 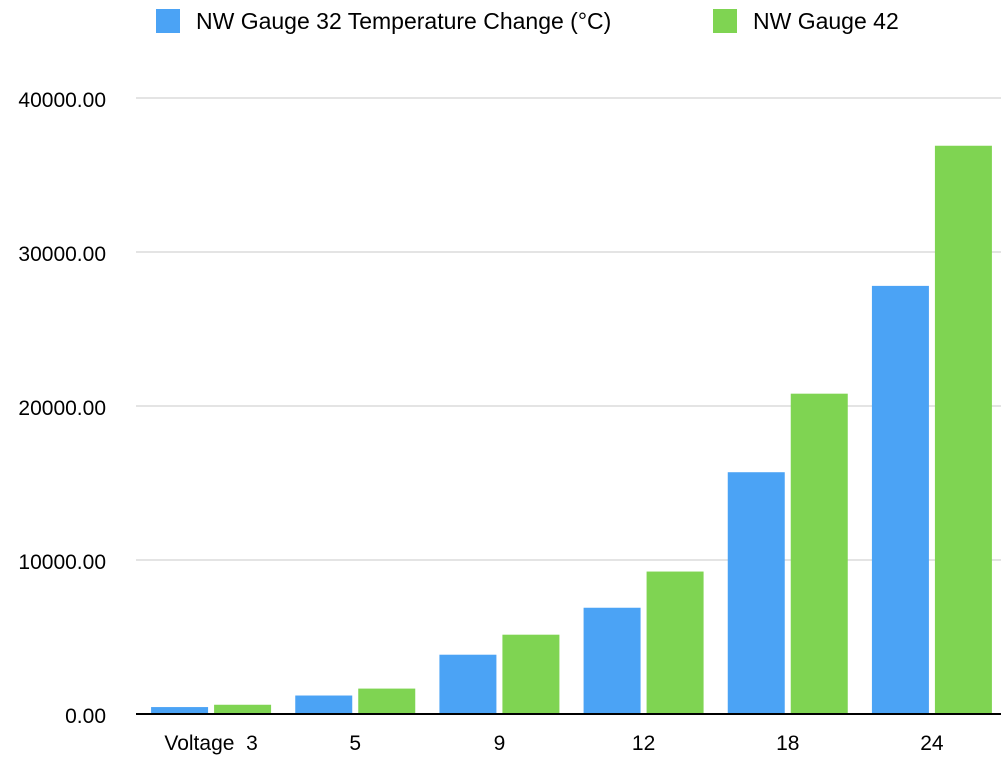 I want to click on x-tick-label: 18, so click(x=787, y=743).